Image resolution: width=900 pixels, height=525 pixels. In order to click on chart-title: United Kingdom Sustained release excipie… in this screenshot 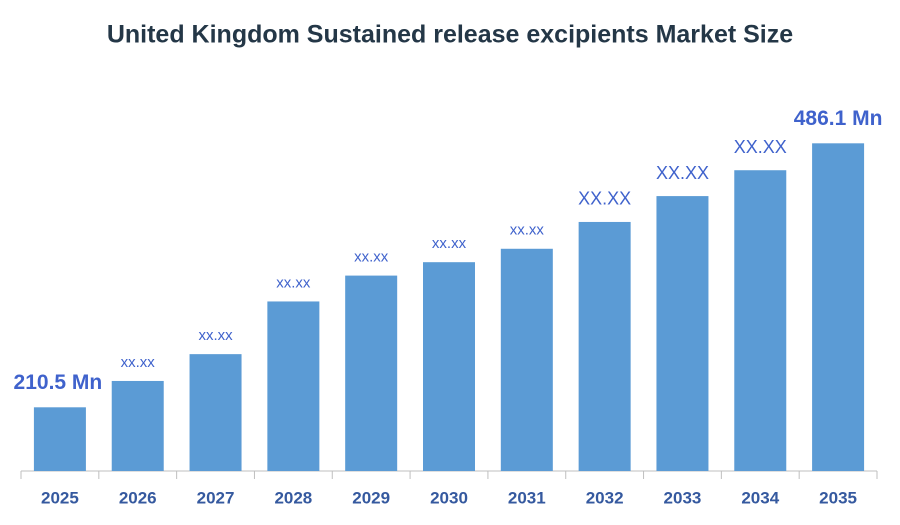, I will do `click(450, 35)`.